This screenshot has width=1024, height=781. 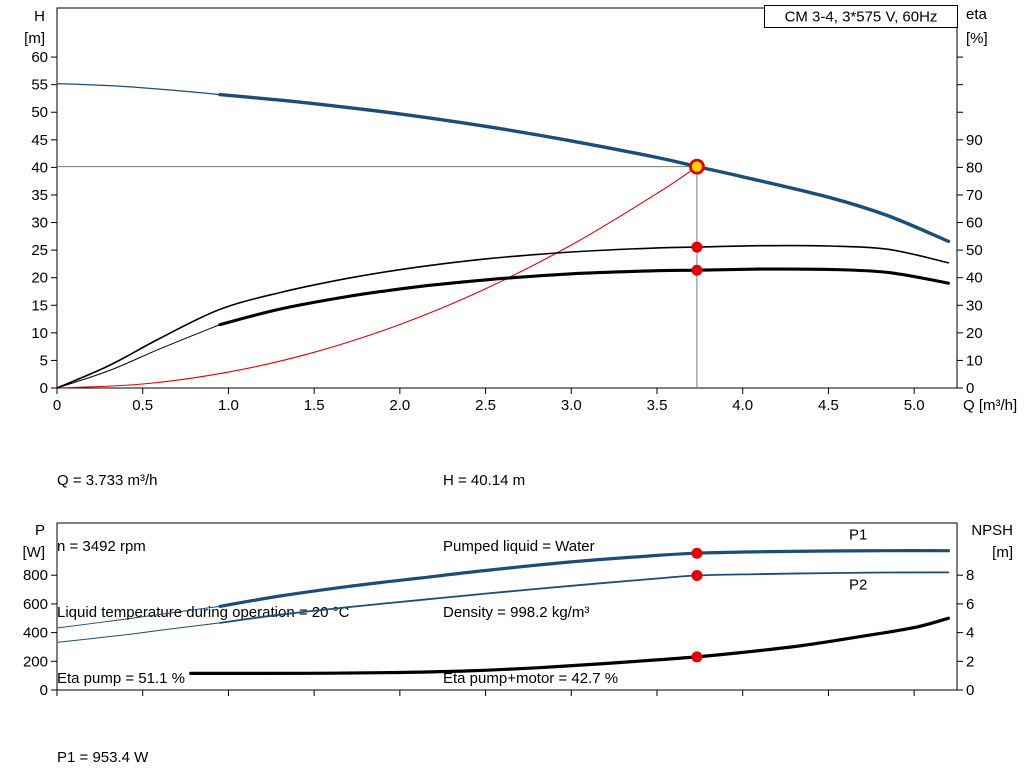 What do you see at coordinates (109, 742) in the screenshot?
I see `power-data-panel: P1 = 953.4 W P2 = 798.2 W NPSH = 2.31 m` at bounding box center [109, 742].